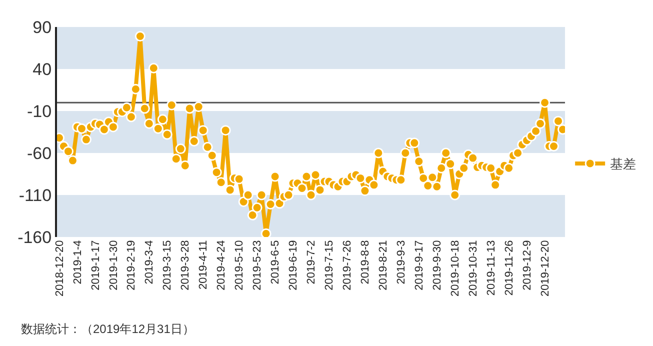 This screenshot has width=653, height=346. Describe the element at coordinates (330, 265) in the screenshot. I see `x-tick-label: 2019-7-15` at that location.